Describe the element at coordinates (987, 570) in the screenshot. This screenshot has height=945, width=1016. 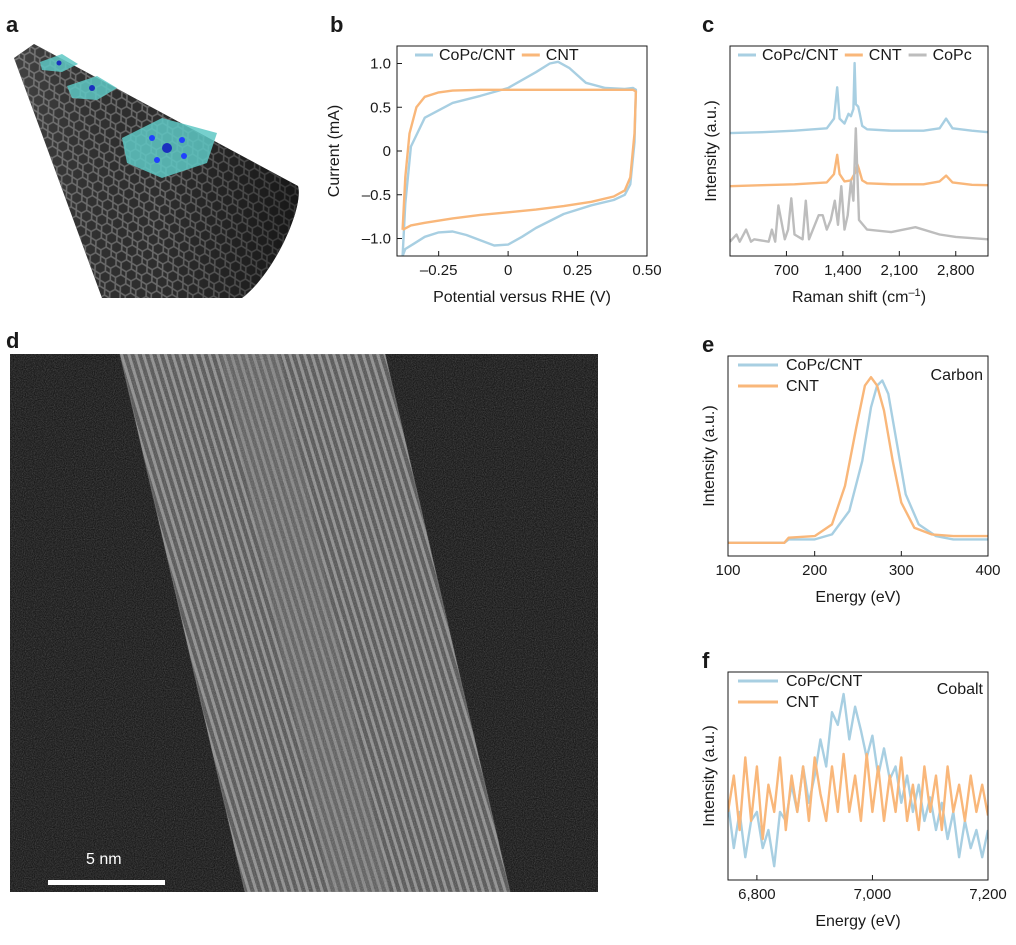
I see `x-tick-label: 400` at that location.